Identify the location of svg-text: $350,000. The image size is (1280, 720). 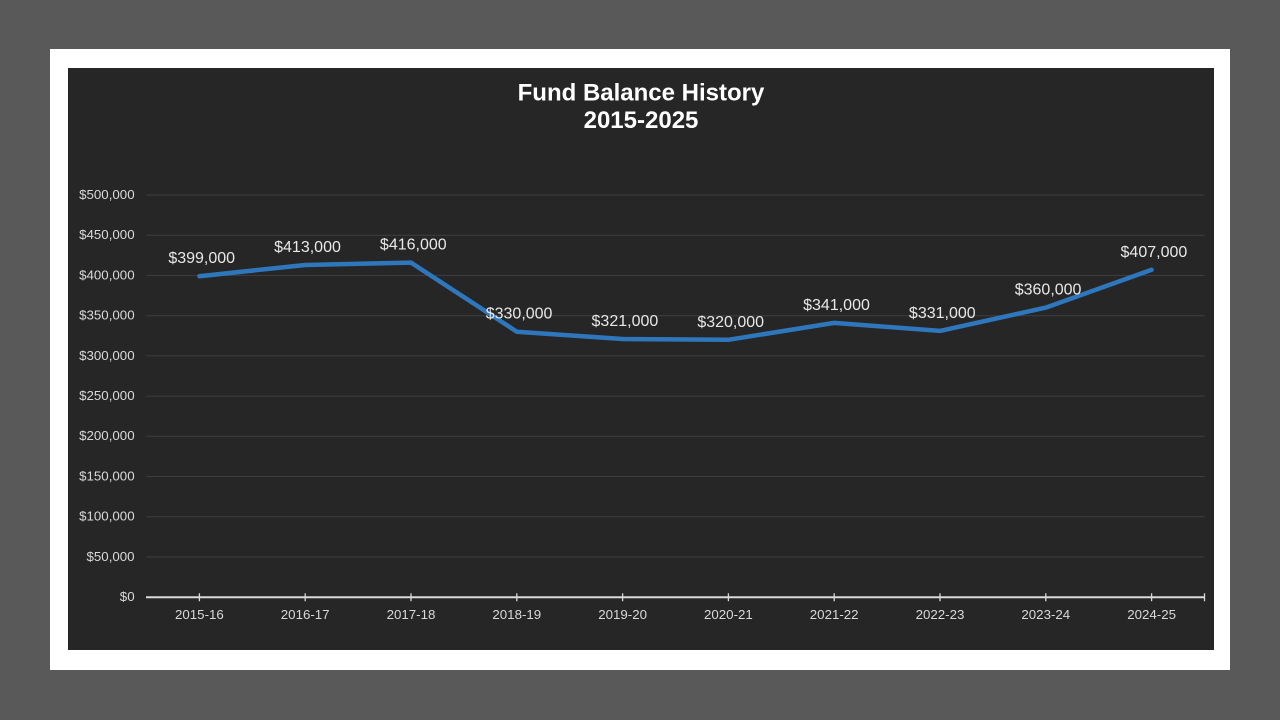
(106, 315).